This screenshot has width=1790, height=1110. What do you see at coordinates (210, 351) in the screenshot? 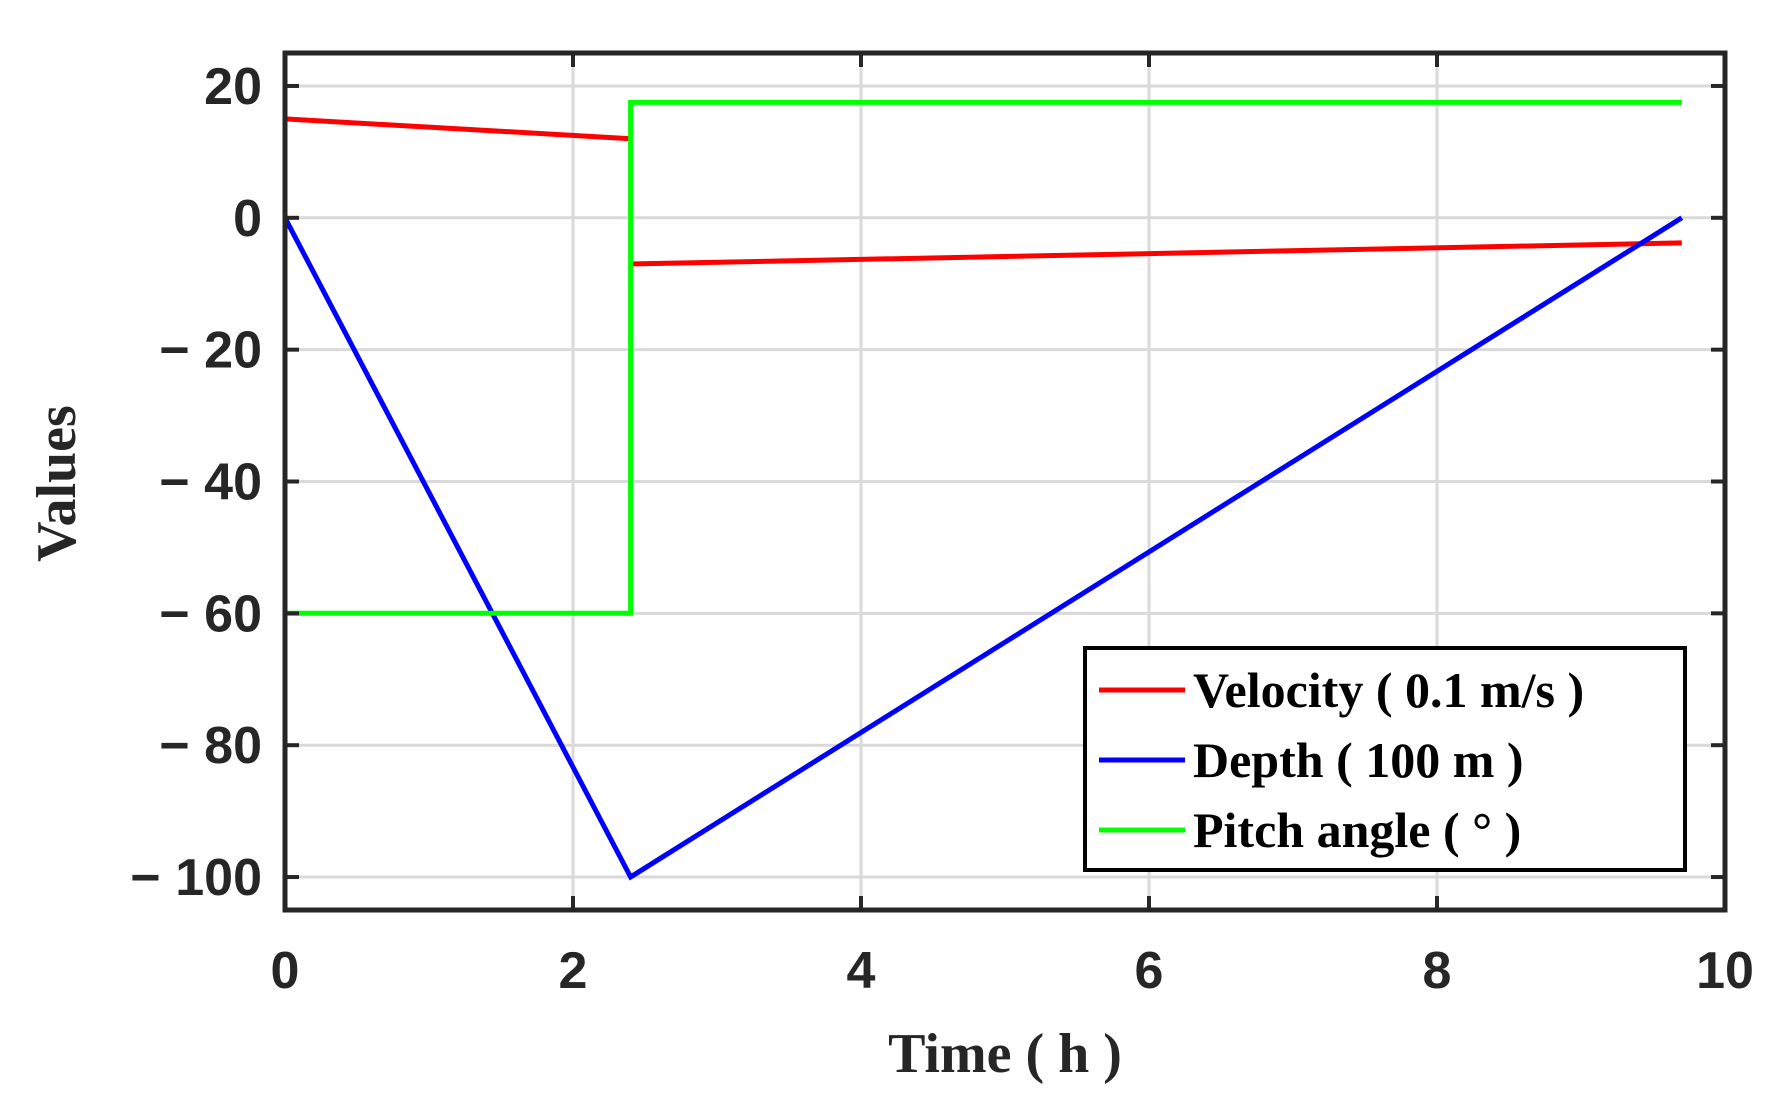
I see `y-tick-label: − 20` at bounding box center [210, 351].